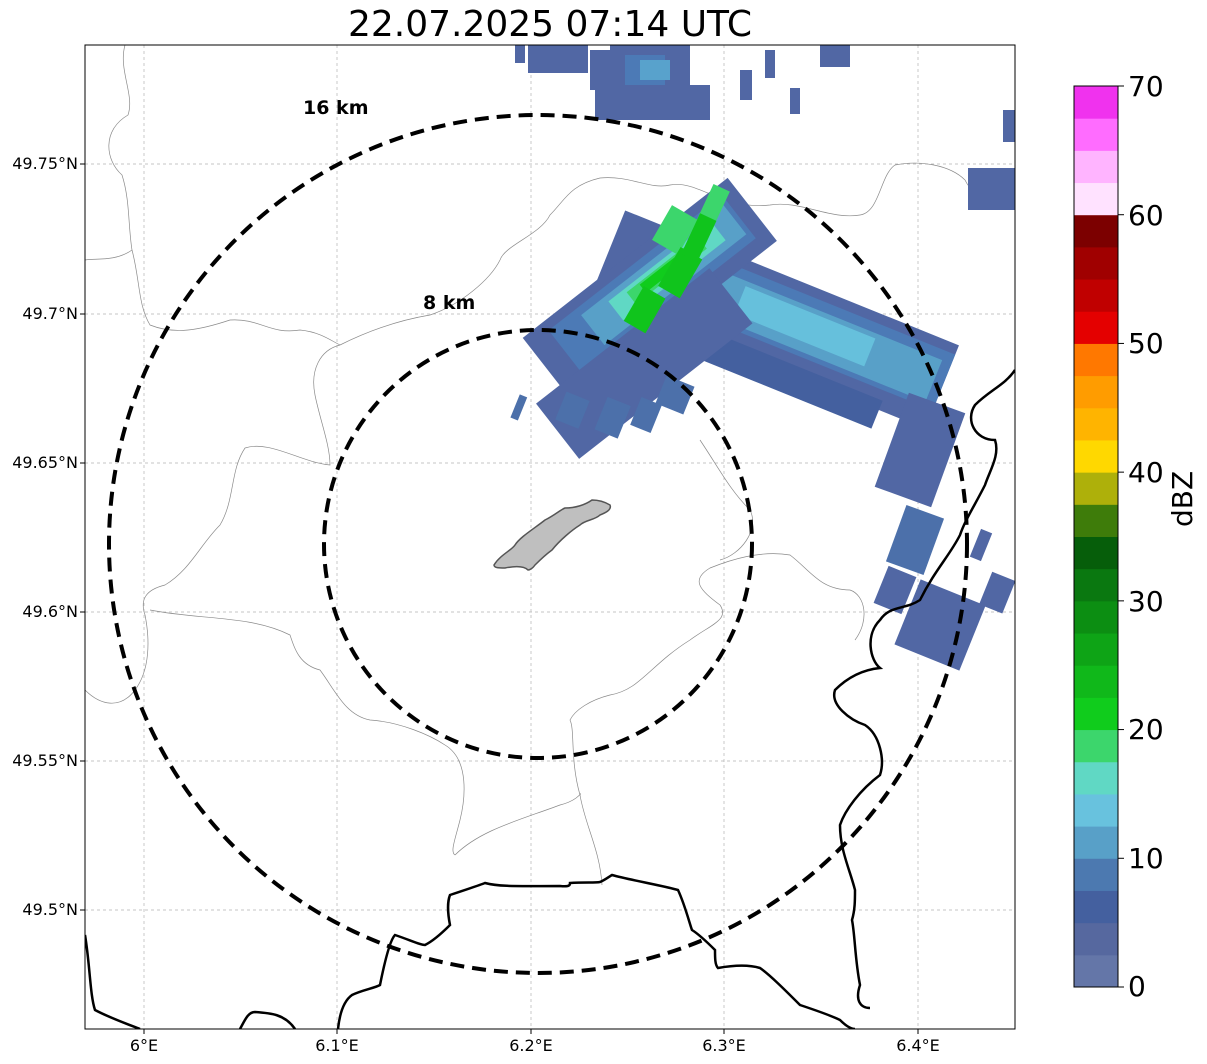 The width and height of the screenshot is (1207, 1064). Describe the element at coordinates (45, 163) in the screenshot. I see `lat-tick-label: 49.75°N` at that location.